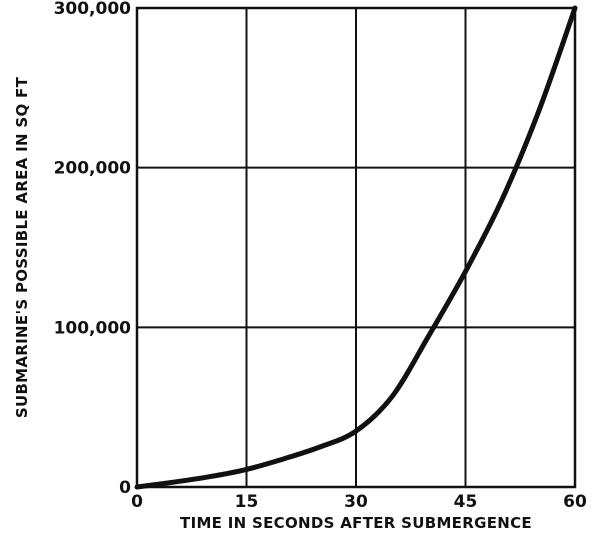 Image resolution: width=600 pixels, height=535 pixels. I want to click on x-tick-label: 15, so click(247, 502).